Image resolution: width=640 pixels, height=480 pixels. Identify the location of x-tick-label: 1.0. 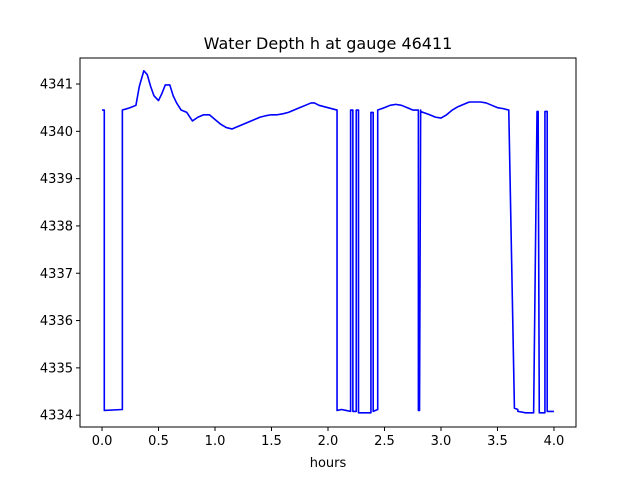
(215, 441).